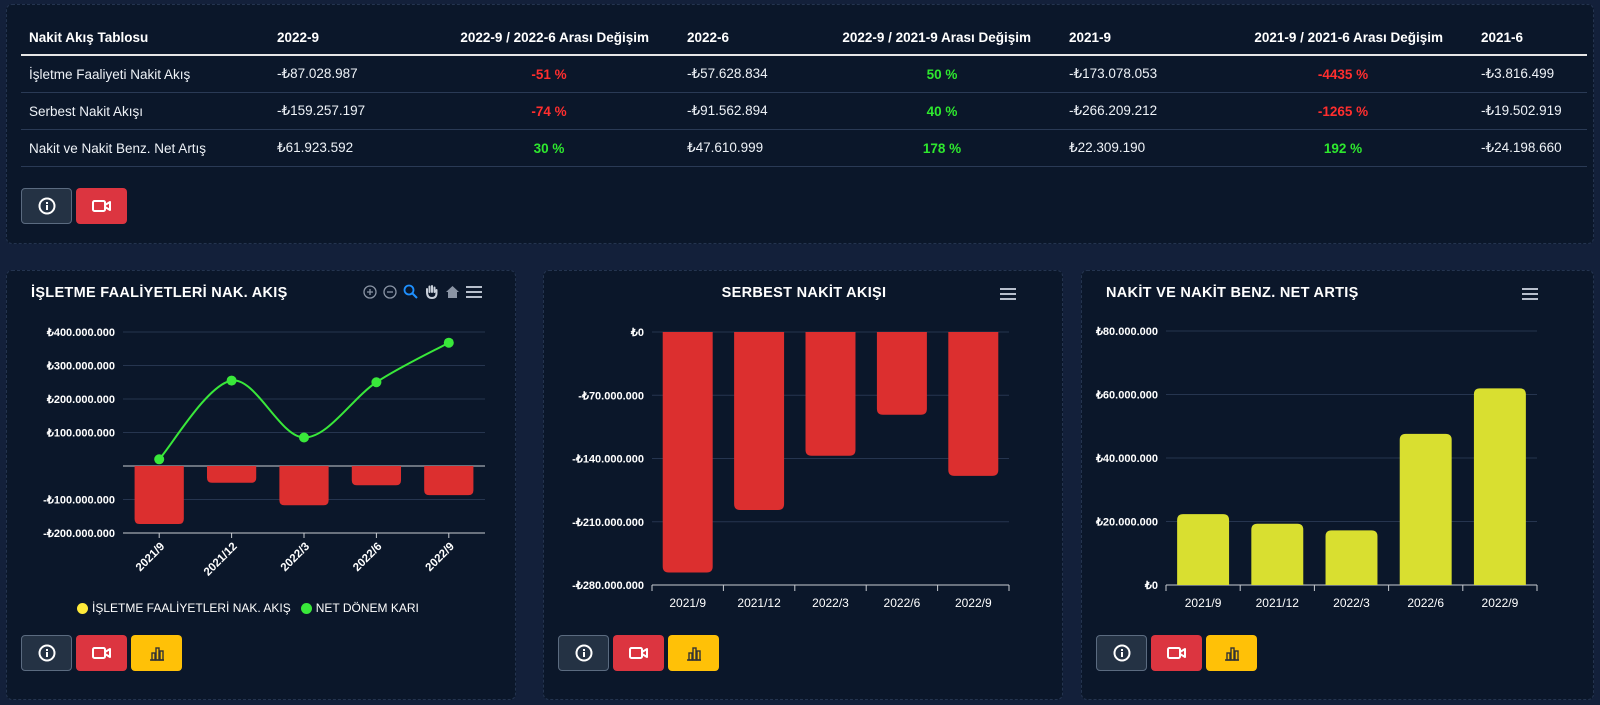 Image resolution: width=1600 pixels, height=705 pixels. I want to click on zoom-in-icon, so click(370, 291).